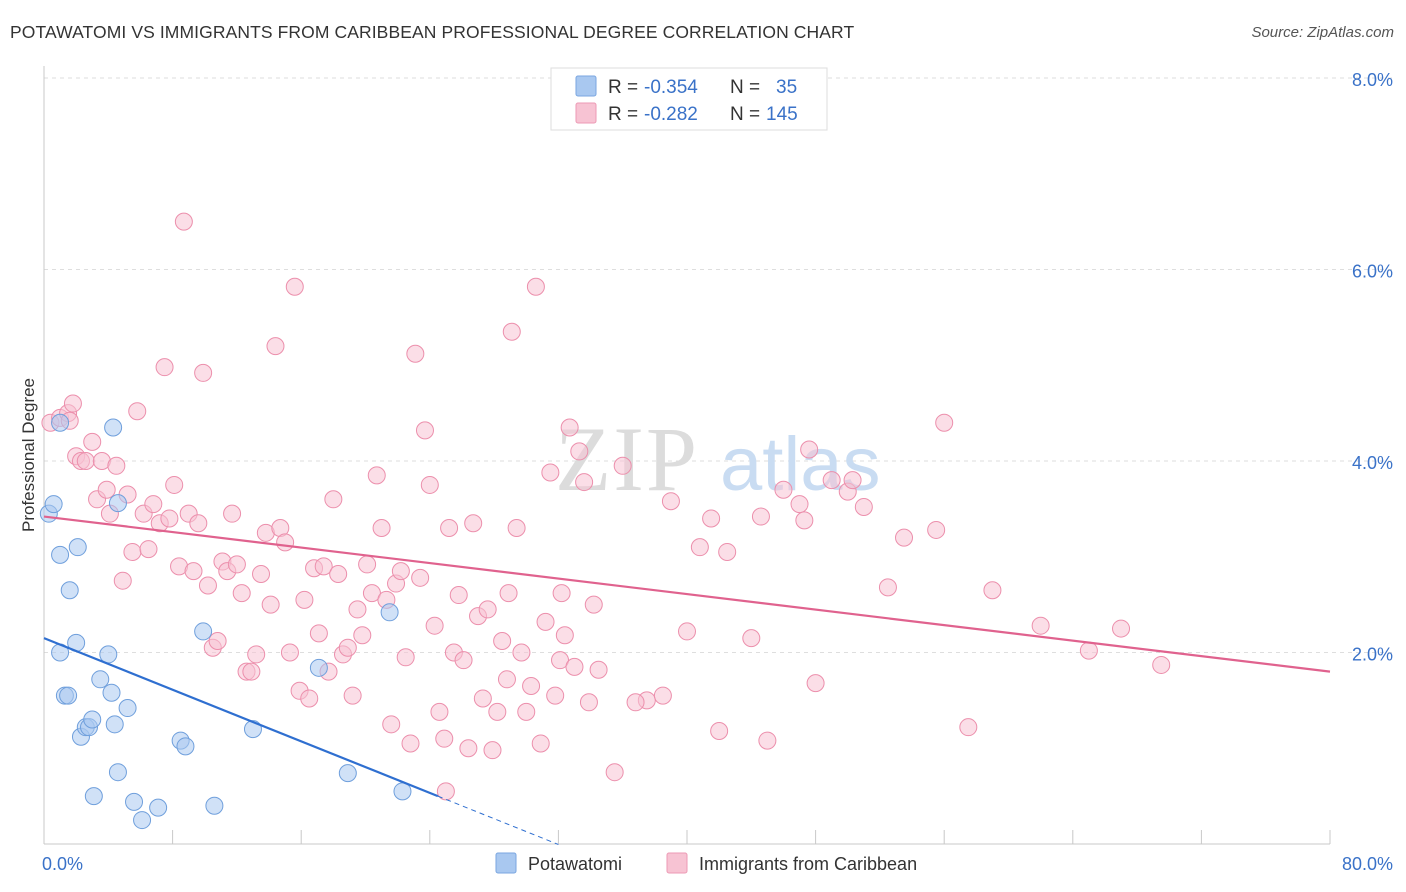 This screenshot has height=892, width=1406. What do you see at coordinates (706, 863) in the screenshot?
I see `series-legend: Potawatomi Immigrants from Caribbean` at bounding box center [706, 863].